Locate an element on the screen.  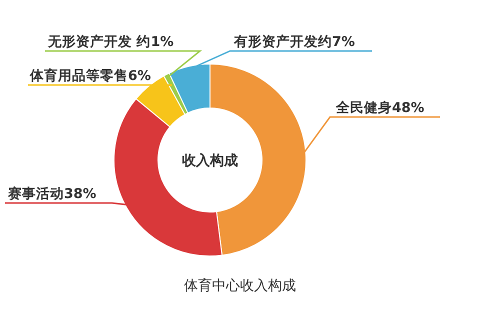
slice-label: 有形资产开发约7% is located at coordinates (294, 41).